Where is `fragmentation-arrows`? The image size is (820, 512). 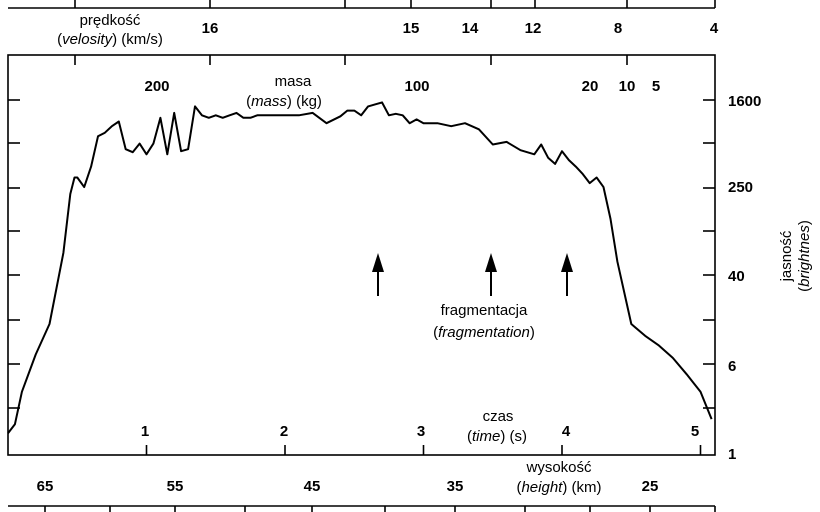
fragmentation-arrows is located at coordinates (472, 274).